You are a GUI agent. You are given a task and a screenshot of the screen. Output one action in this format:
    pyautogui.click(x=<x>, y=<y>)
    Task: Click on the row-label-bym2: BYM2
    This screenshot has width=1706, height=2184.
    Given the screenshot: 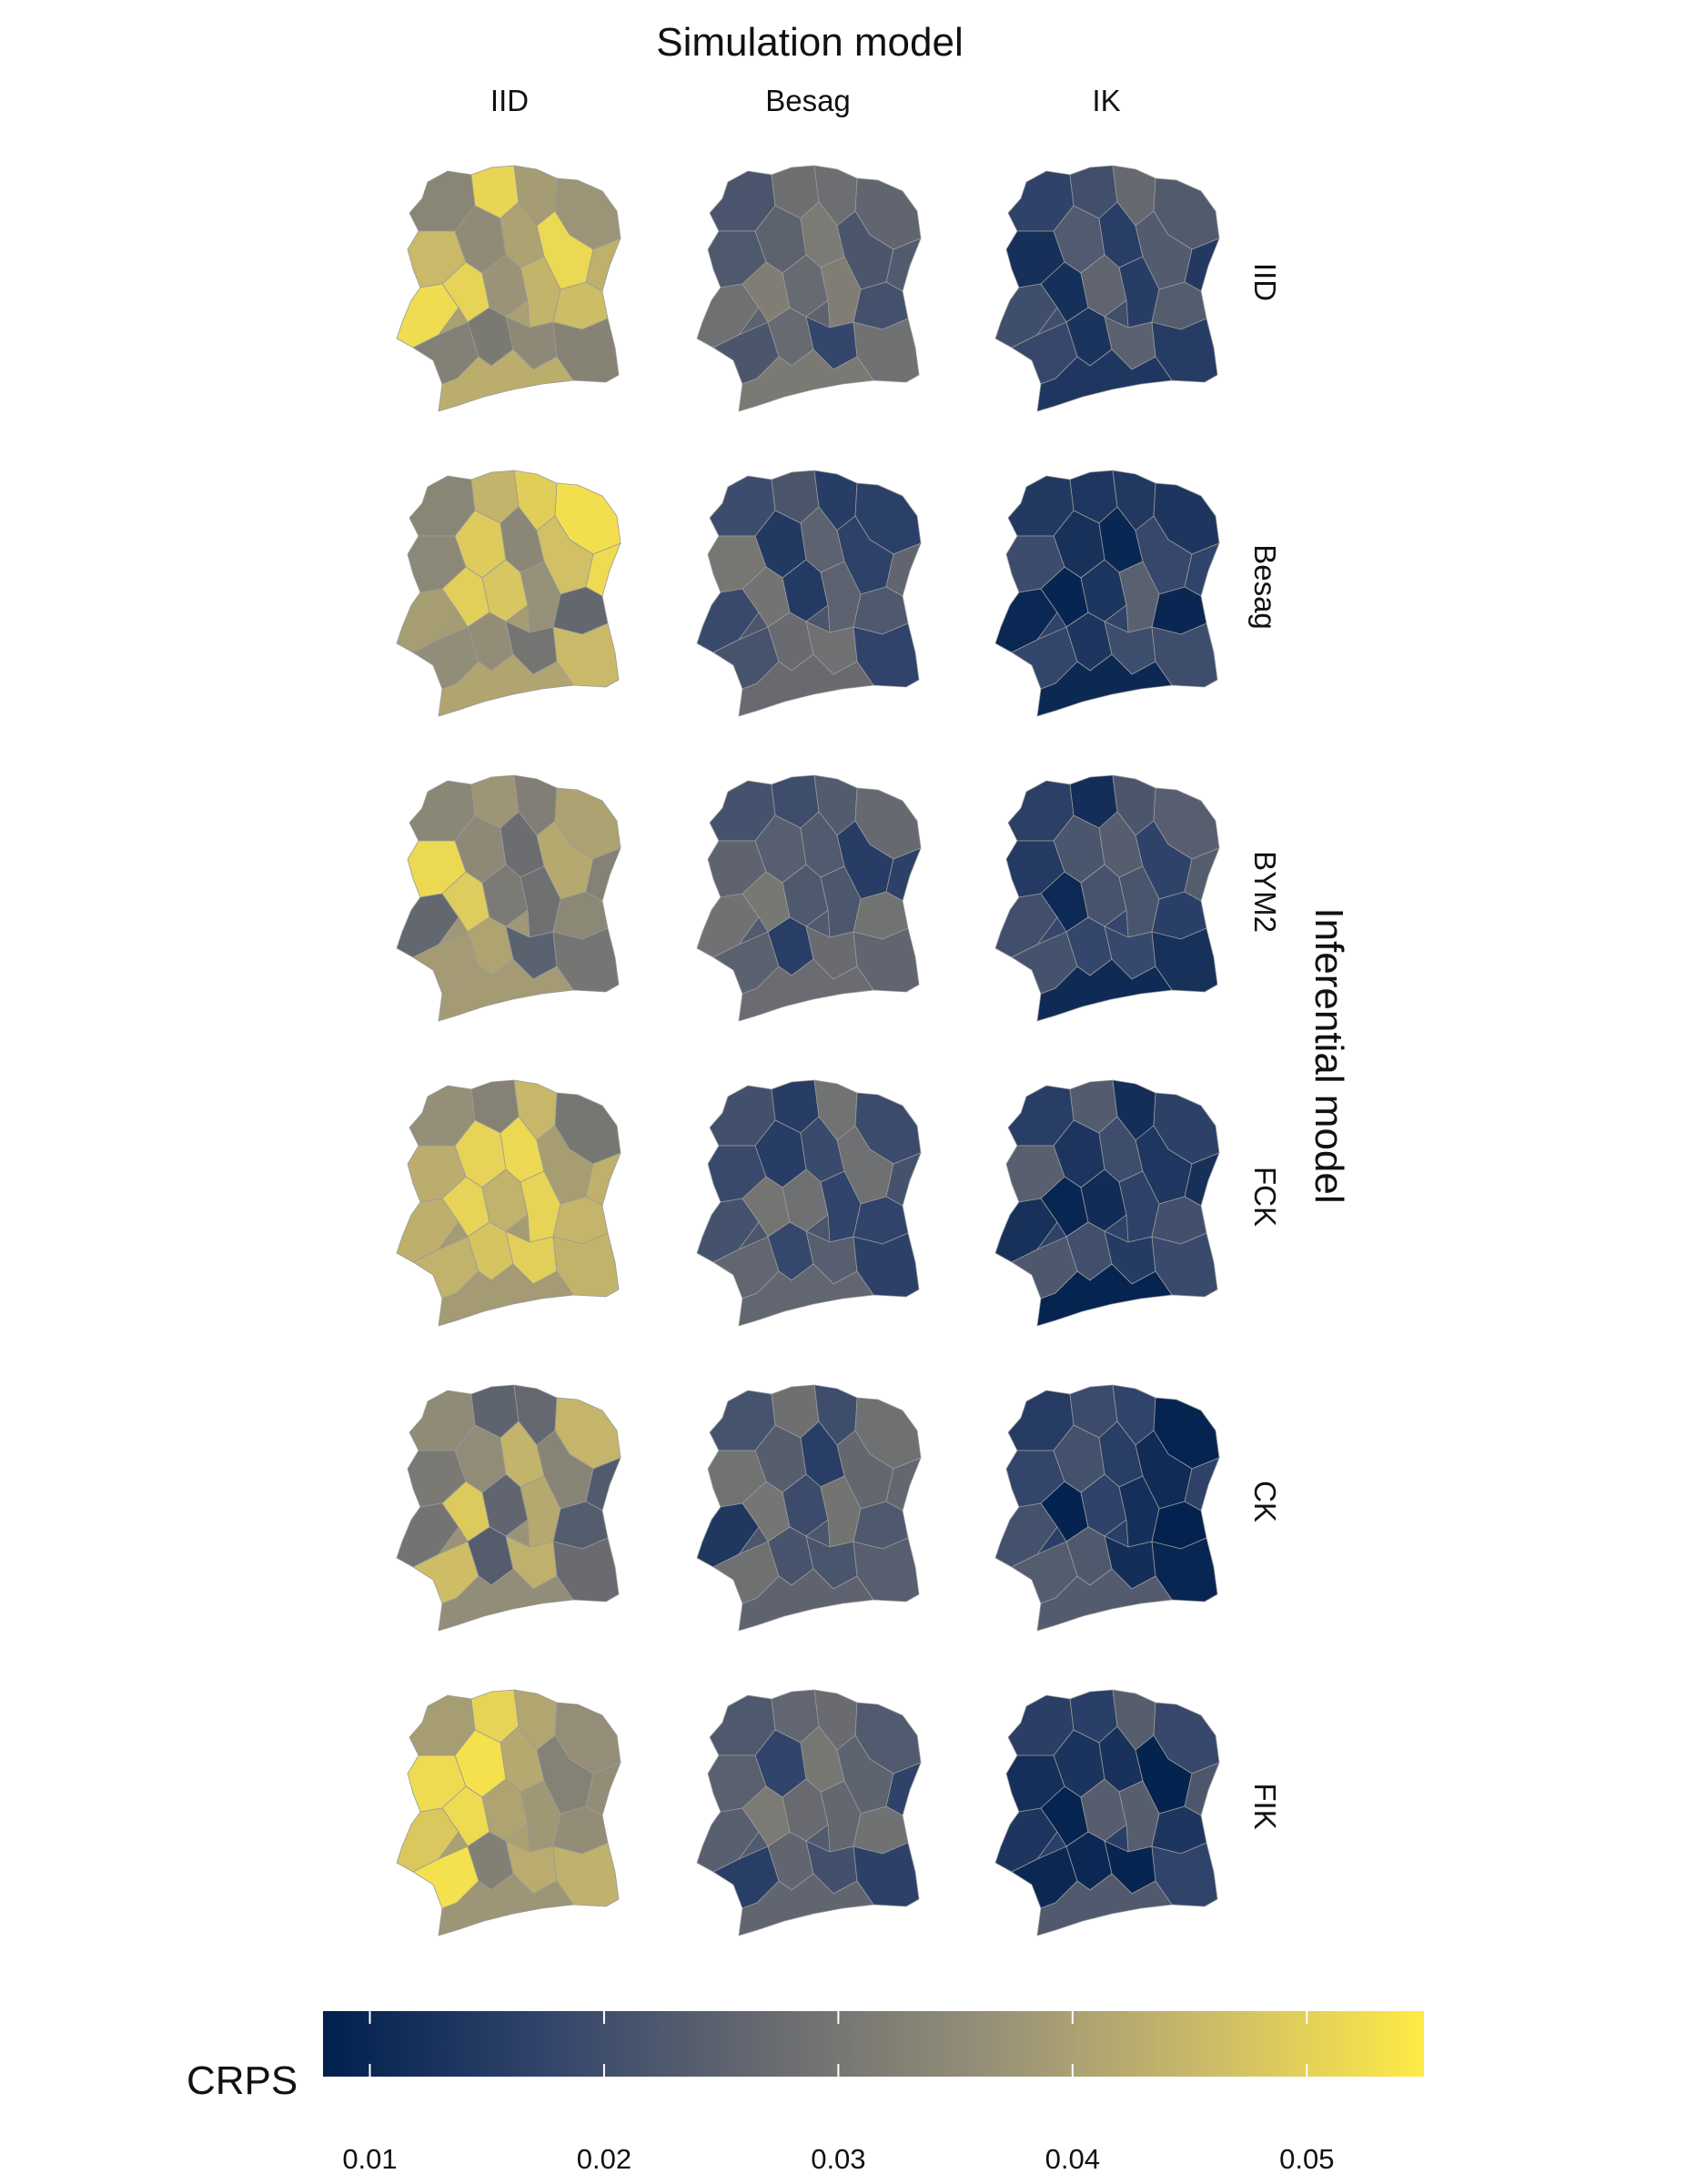 What is the action you would take?
    pyautogui.click(x=1265, y=892)
    